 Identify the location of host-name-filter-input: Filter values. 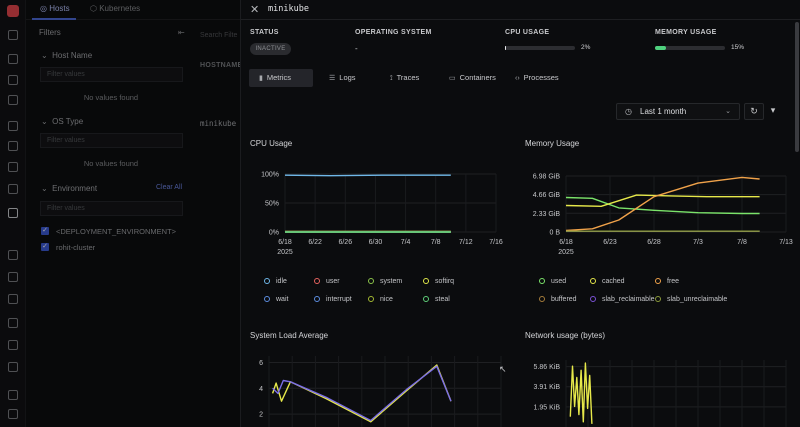
(111, 74).